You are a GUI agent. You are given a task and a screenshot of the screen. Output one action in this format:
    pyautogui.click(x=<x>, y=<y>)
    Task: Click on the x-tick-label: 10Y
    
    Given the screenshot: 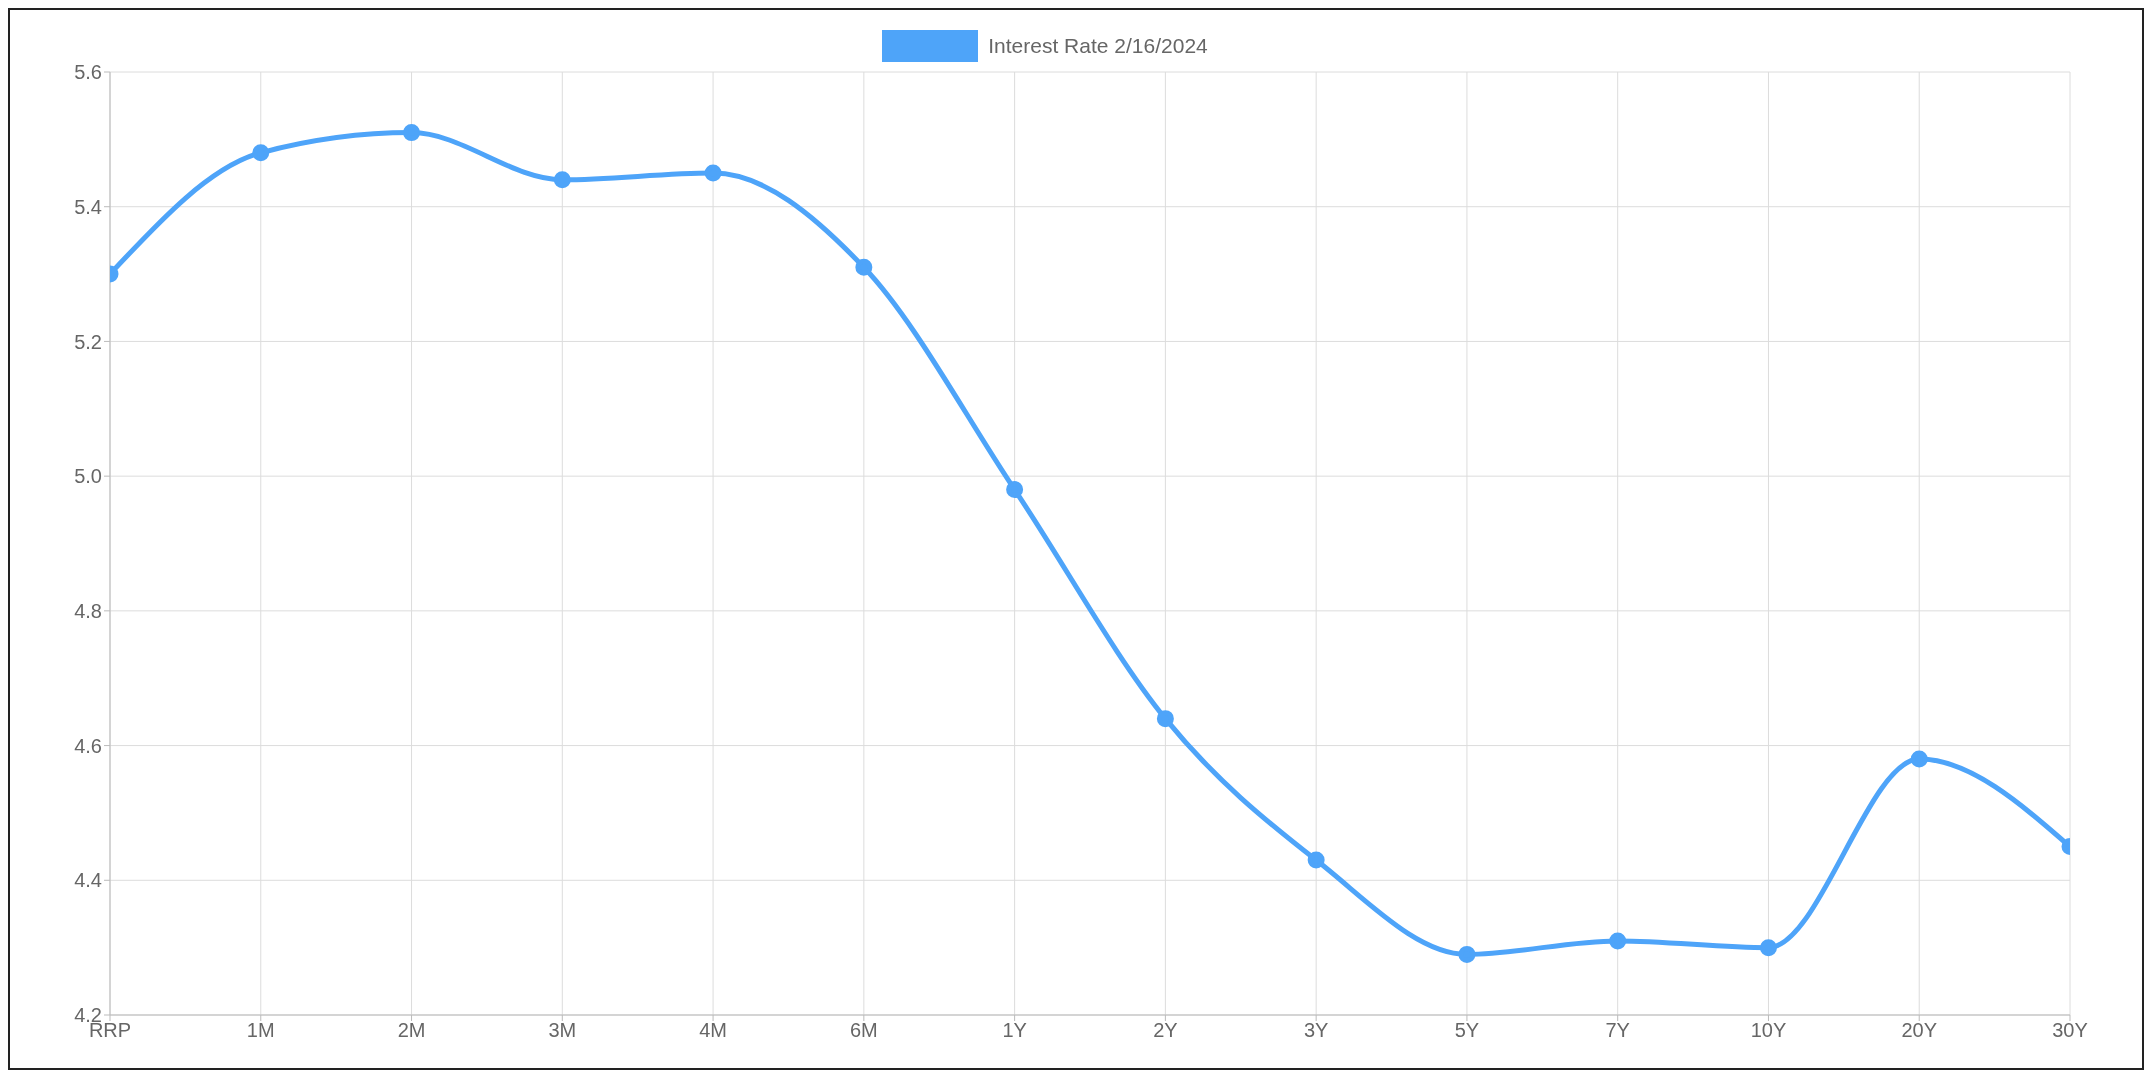 What is the action you would take?
    pyautogui.click(x=1768, y=1030)
    